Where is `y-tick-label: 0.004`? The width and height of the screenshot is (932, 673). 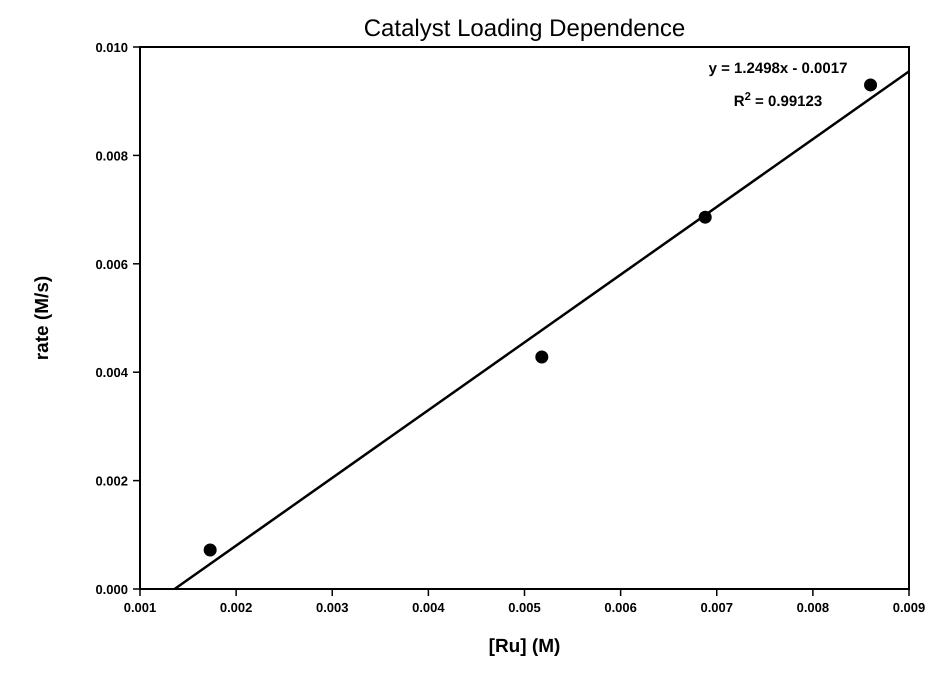 y-tick-label: 0.004 is located at coordinates (112, 372).